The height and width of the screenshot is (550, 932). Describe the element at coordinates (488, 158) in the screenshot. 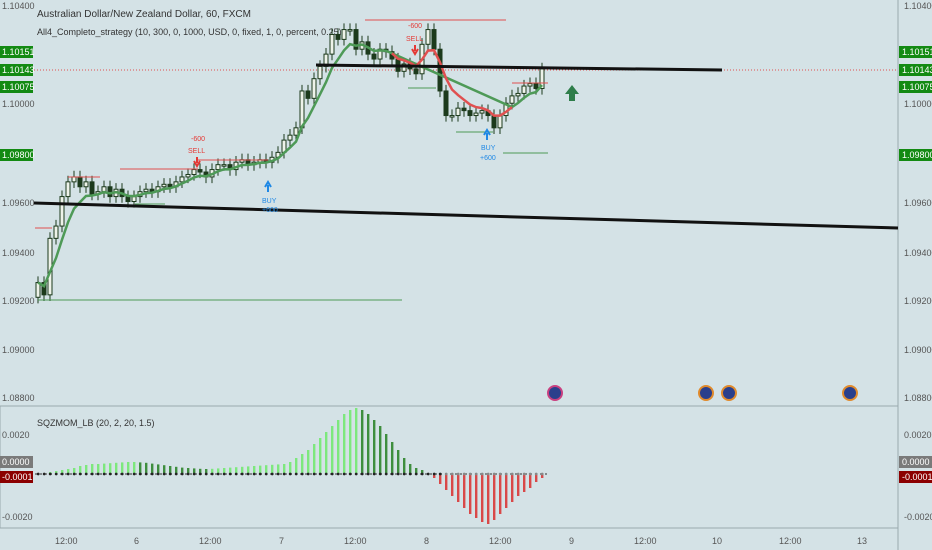

I see `trade-amount: +600` at that location.